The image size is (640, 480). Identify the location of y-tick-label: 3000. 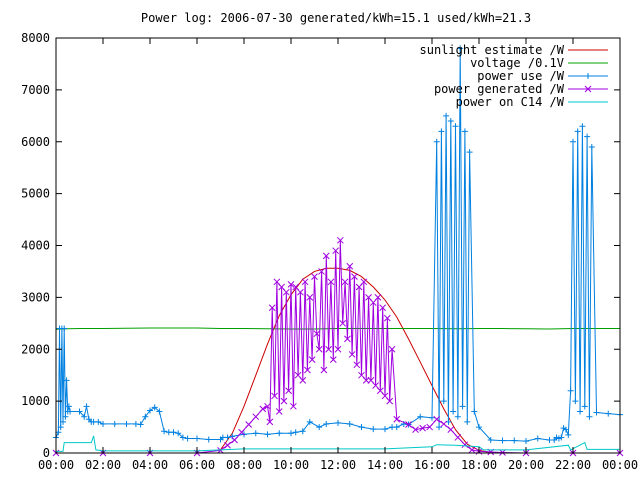
(35, 297).